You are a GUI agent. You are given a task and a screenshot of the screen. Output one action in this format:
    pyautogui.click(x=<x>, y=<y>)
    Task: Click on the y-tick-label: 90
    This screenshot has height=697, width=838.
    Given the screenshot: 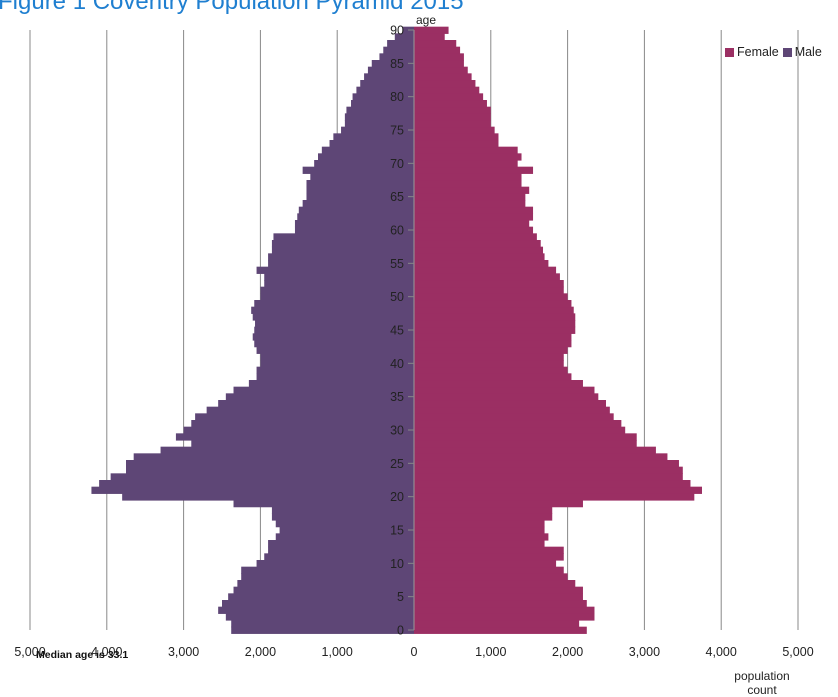 What is the action you would take?
    pyautogui.click(x=397, y=31)
    